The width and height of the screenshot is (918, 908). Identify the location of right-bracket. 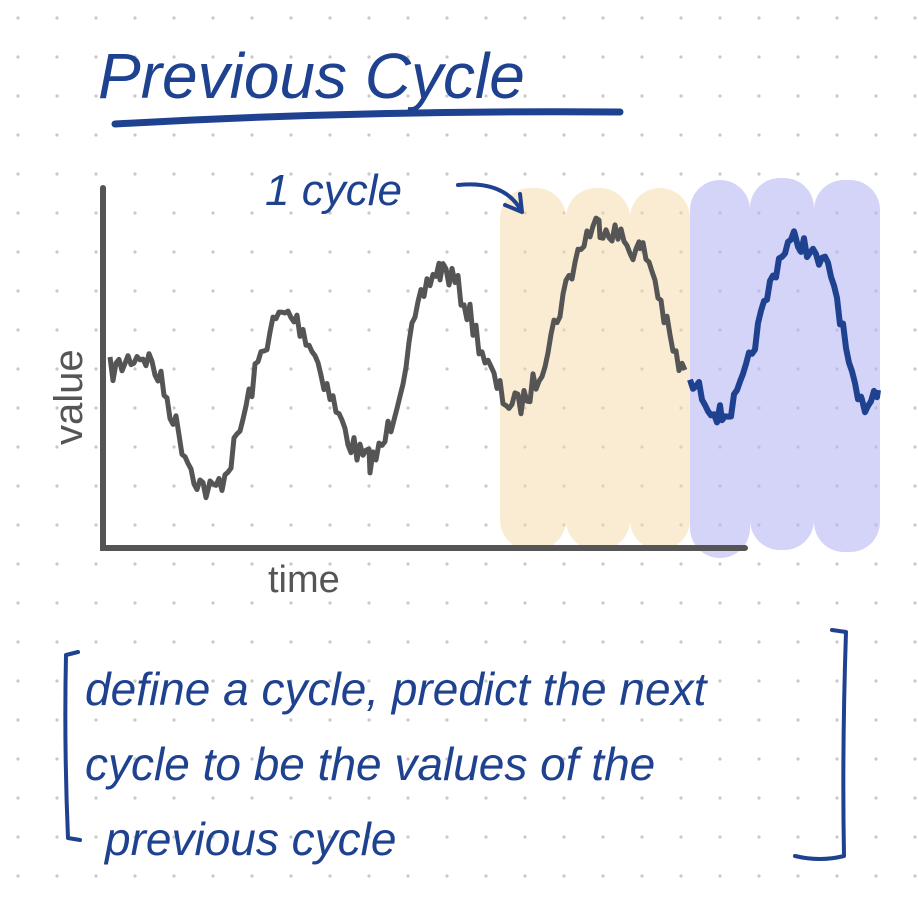
(820, 744).